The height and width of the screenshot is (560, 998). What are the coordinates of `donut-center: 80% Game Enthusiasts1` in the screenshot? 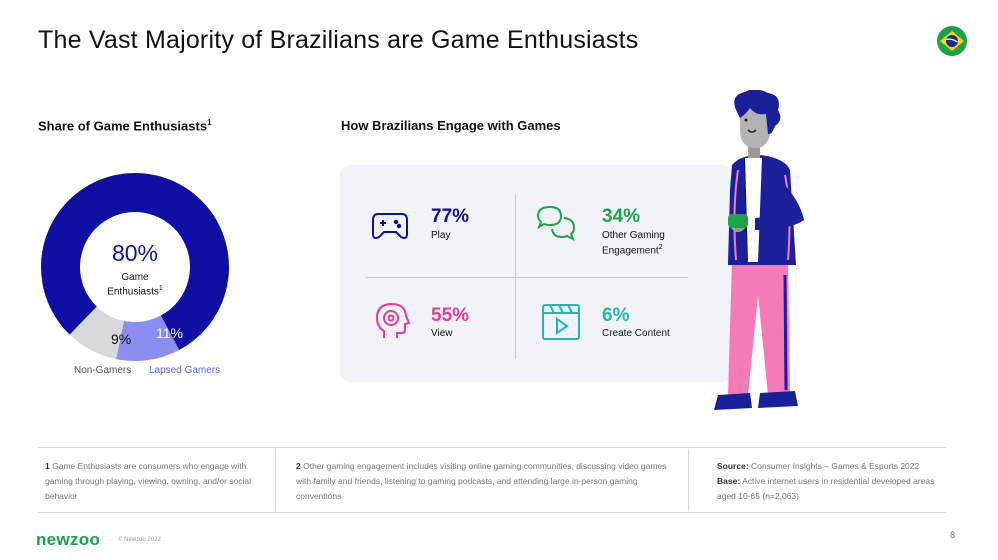 It's located at (135, 267).